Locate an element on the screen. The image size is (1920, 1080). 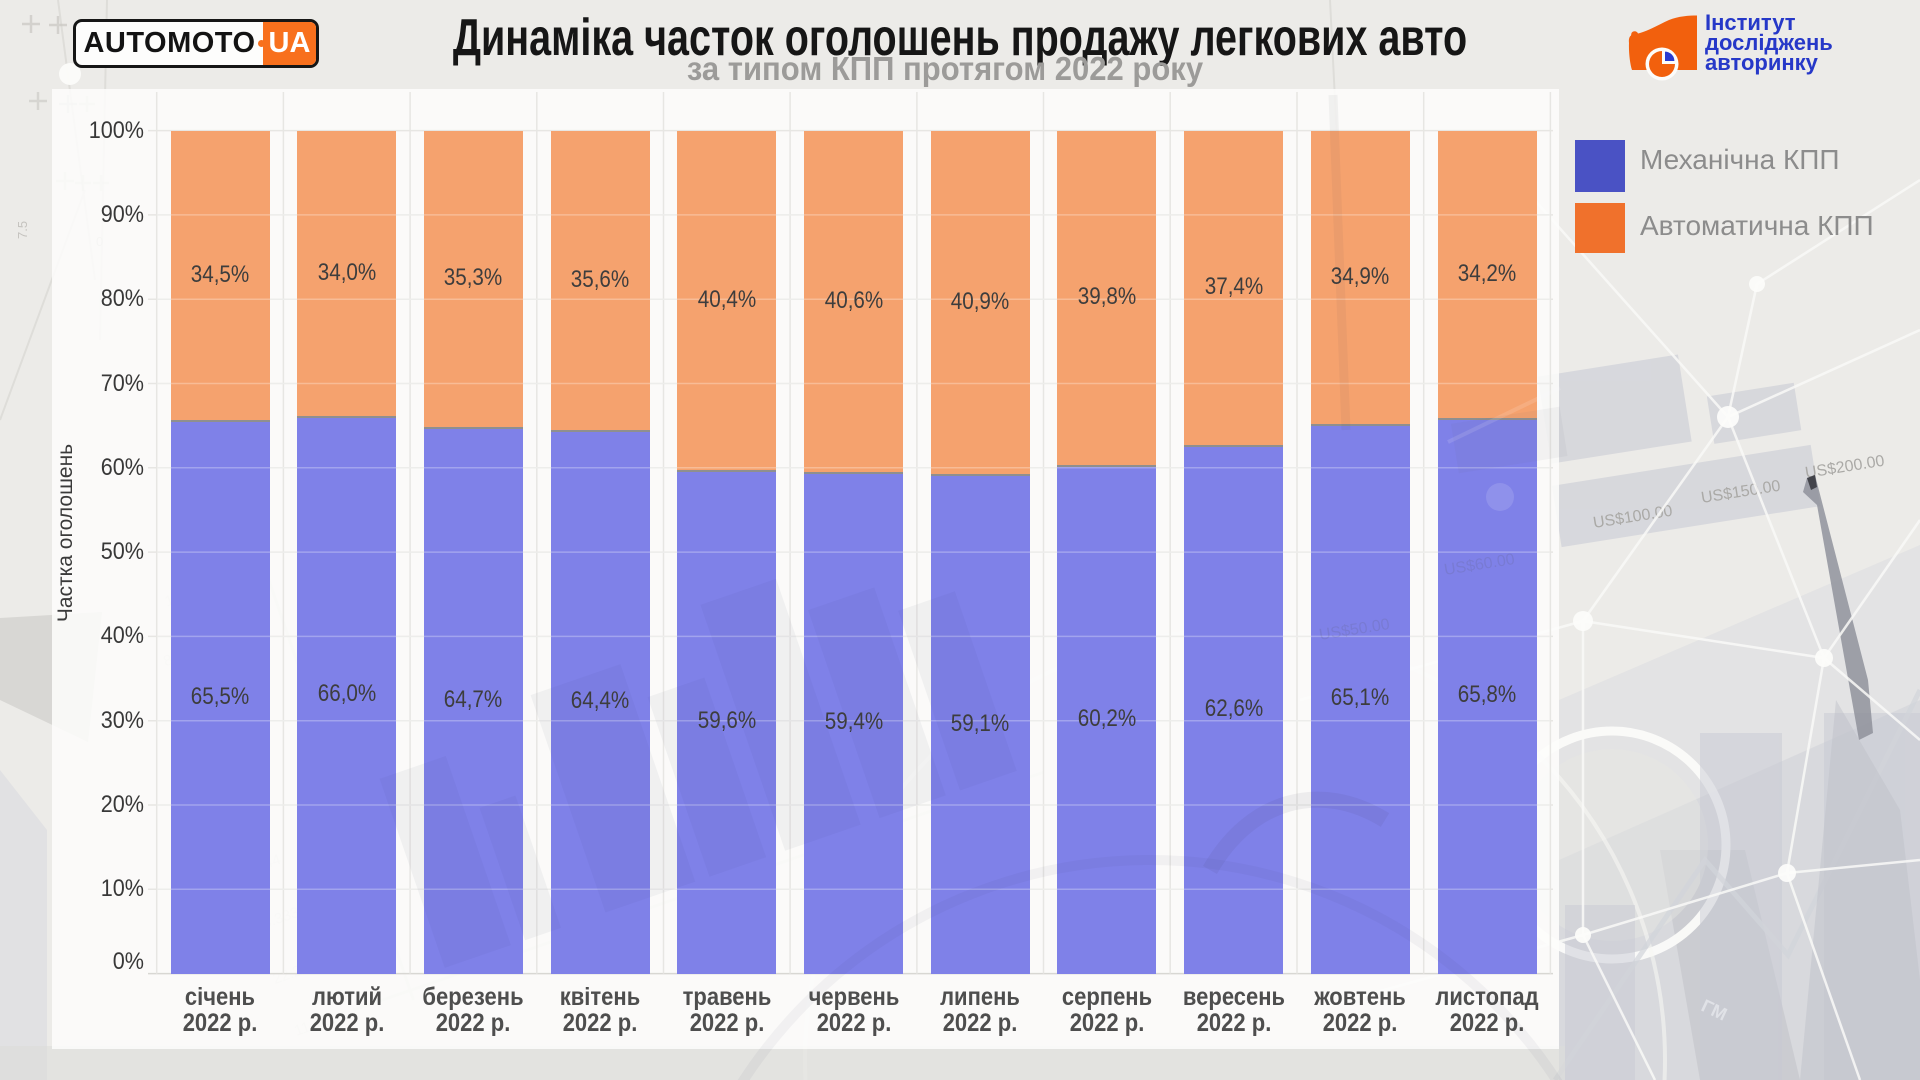
svg-text: US$50.00 is located at coordinates (1354, 630).